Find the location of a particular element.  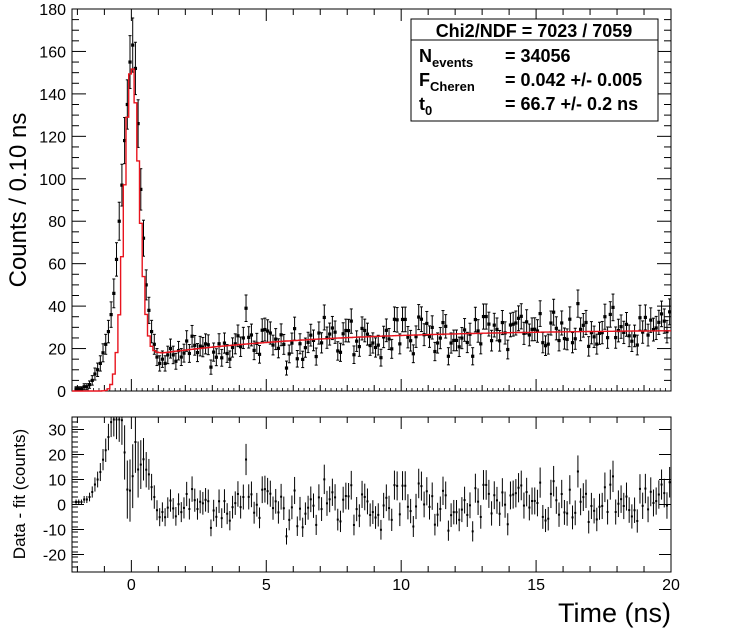

x-tick-label: 5 is located at coordinates (266, 585).